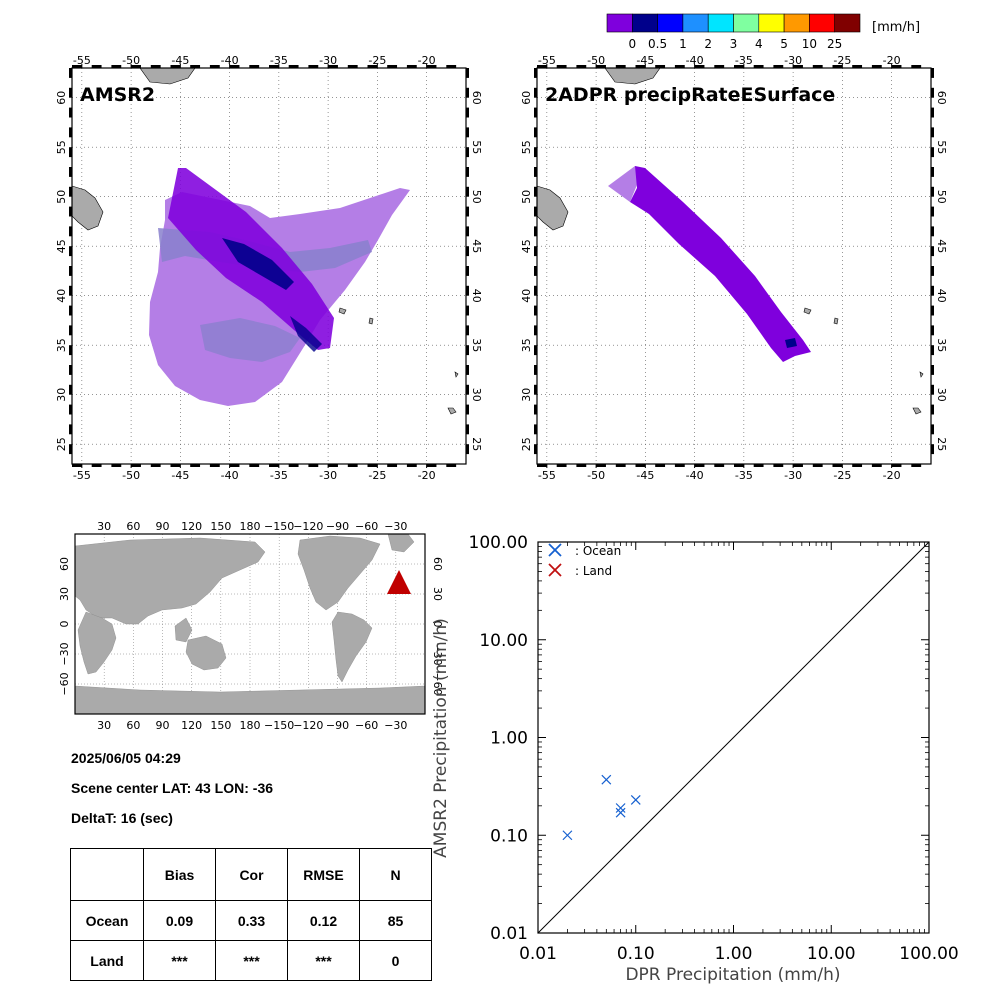  What do you see at coordinates (498, 543) in the screenshot?
I see `y-tick-label: 100.00` at bounding box center [498, 543].